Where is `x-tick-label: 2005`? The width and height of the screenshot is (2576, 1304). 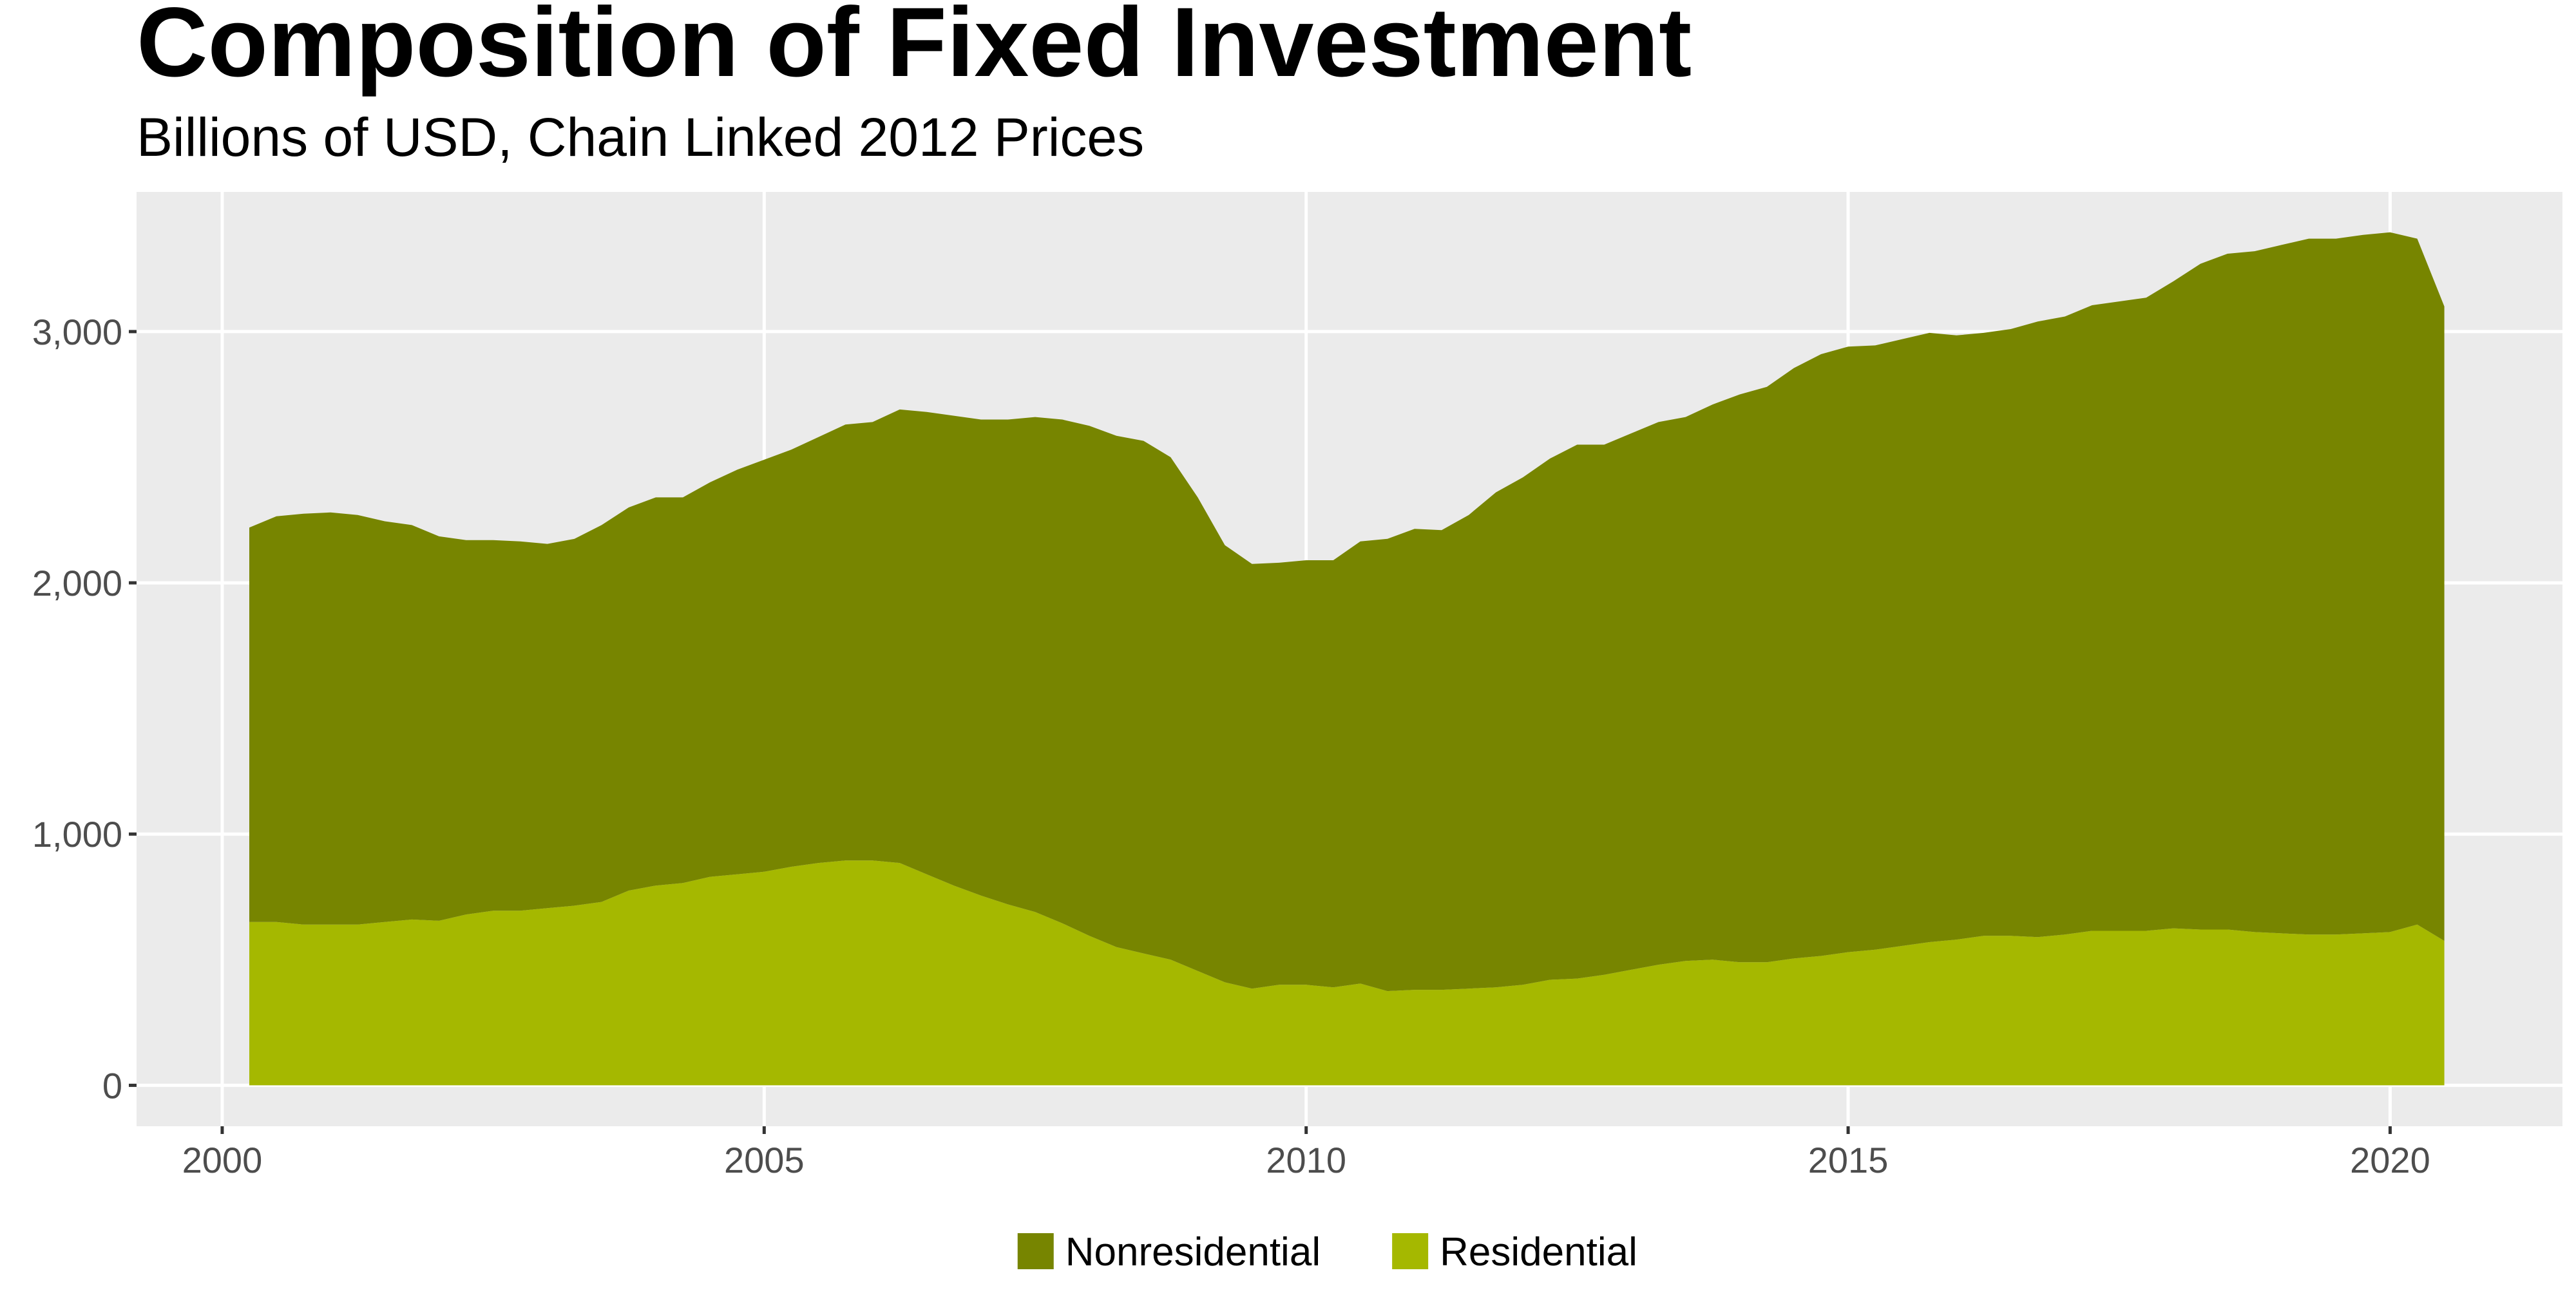
x-tick-label: 2005 is located at coordinates (764, 1160).